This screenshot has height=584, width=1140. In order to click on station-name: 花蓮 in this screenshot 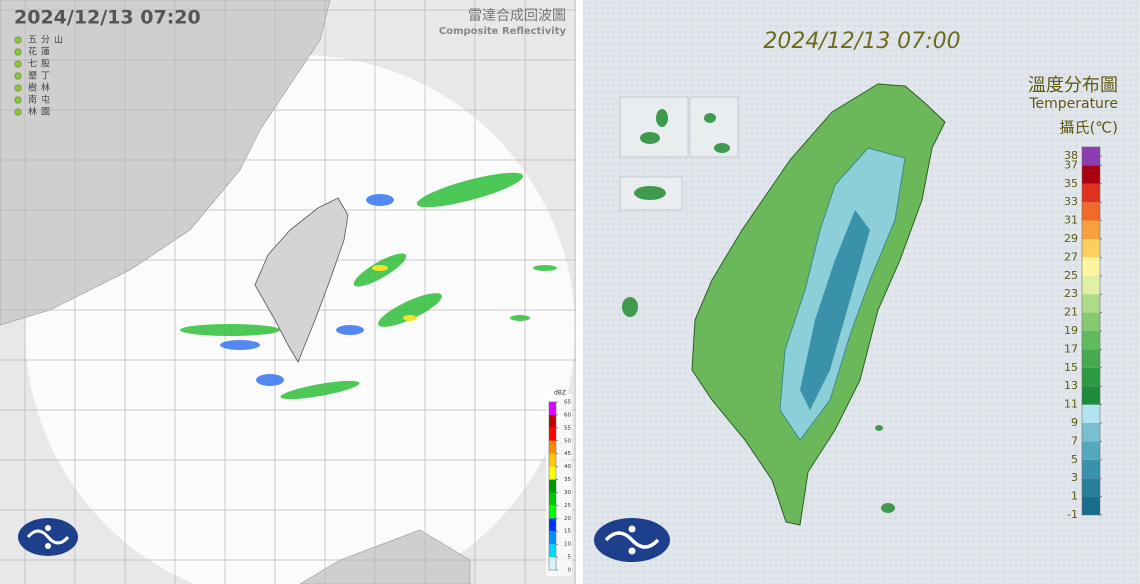, I will do `click(41, 52)`.